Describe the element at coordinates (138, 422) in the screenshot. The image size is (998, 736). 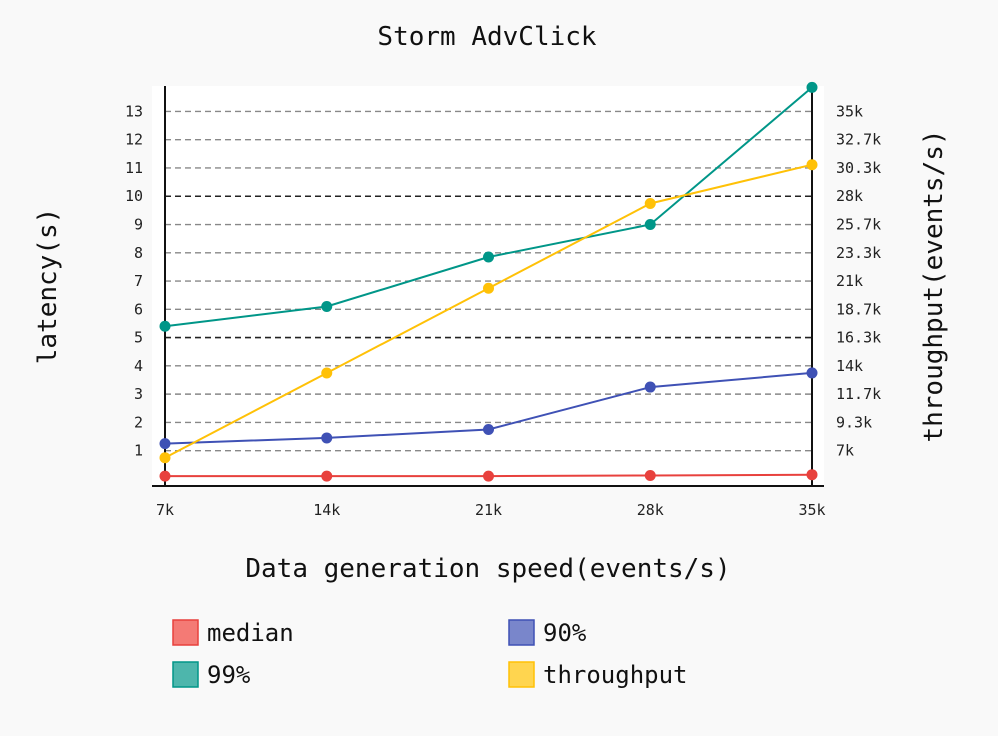
I see `y-tick-label: 2` at that location.